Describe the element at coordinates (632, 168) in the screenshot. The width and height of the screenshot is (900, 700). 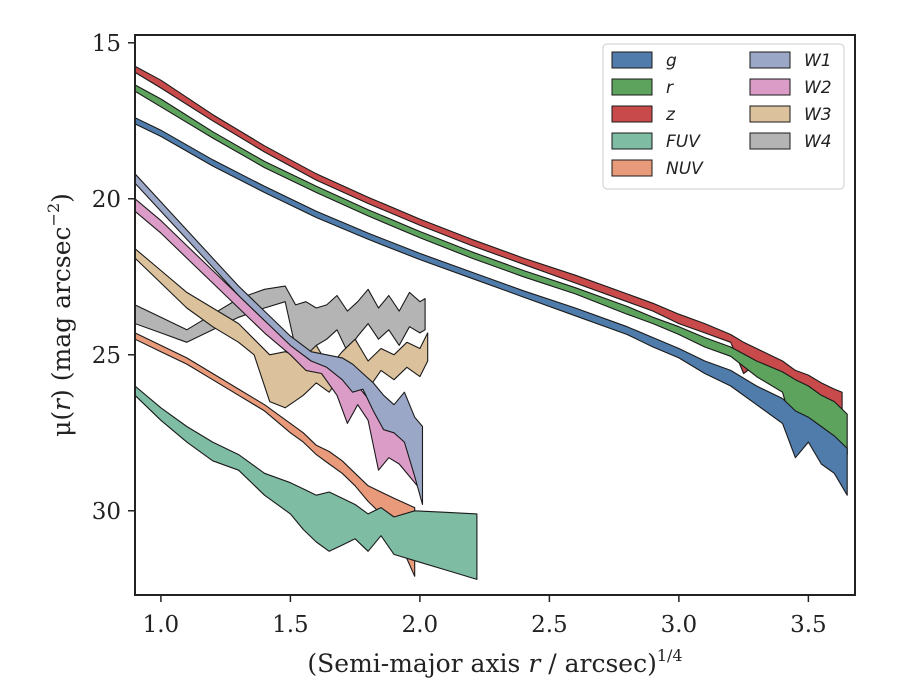
I see `legend-swatch-nuv` at that location.